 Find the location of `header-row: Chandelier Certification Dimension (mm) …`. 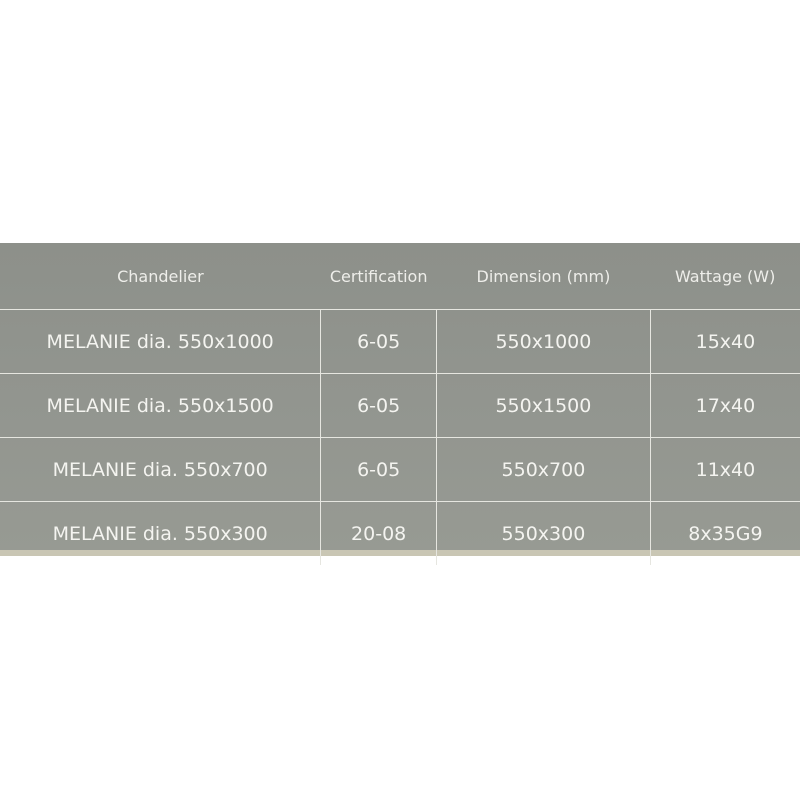

header-row: Chandelier Certification Dimension (mm) … is located at coordinates (400, 276).